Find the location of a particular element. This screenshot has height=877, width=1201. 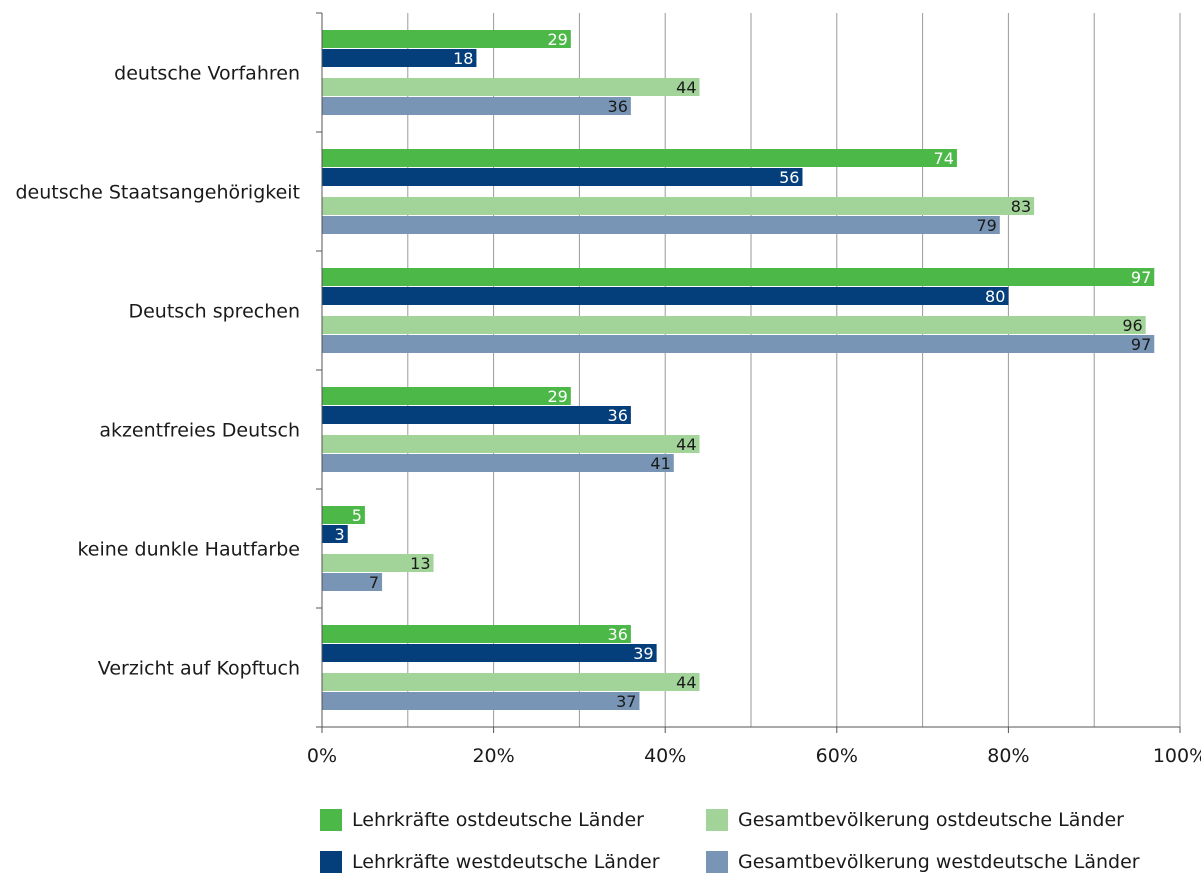

x-tick-label: 0% is located at coordinates (322, 756).